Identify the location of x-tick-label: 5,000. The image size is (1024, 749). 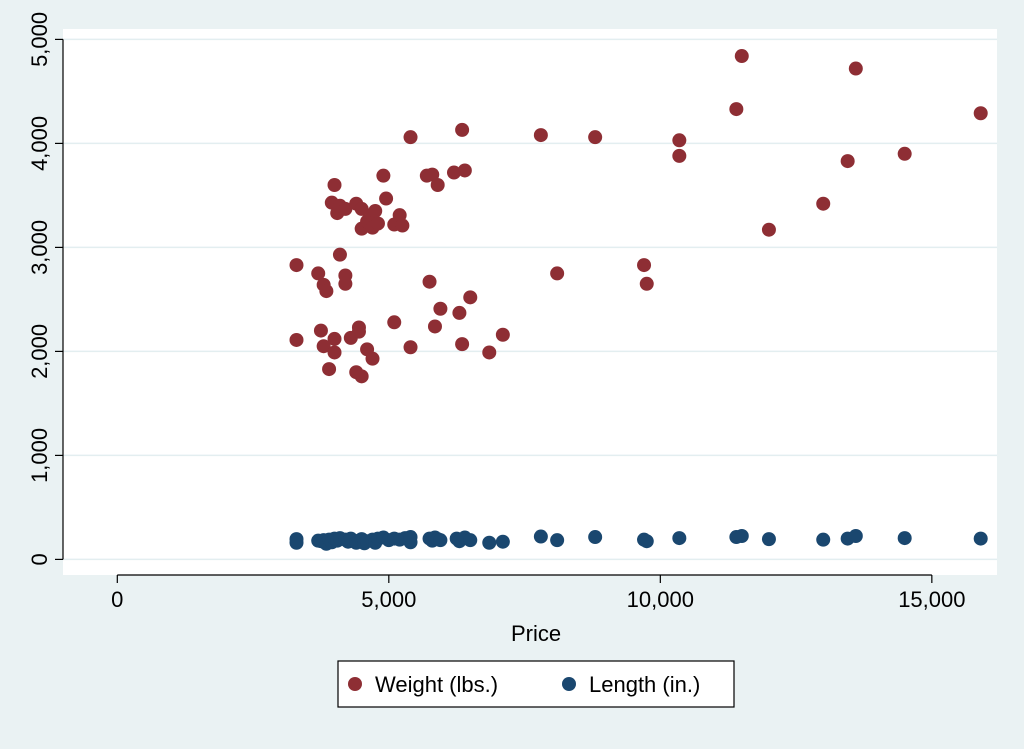
(388, 599).